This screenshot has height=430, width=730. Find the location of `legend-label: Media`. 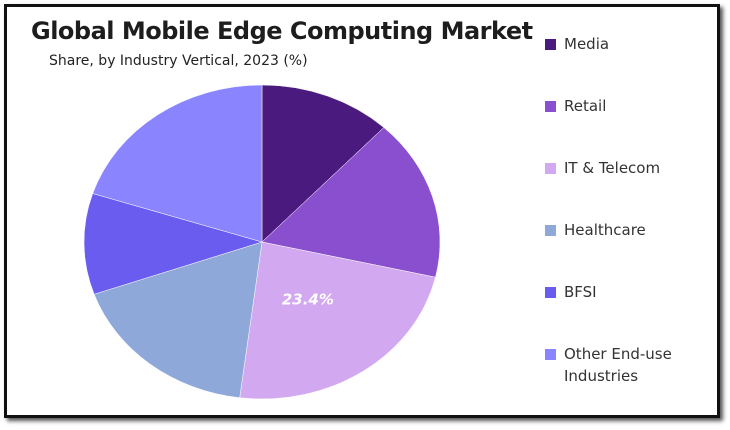

legend-label: Media is located at coordinates (587, 44).